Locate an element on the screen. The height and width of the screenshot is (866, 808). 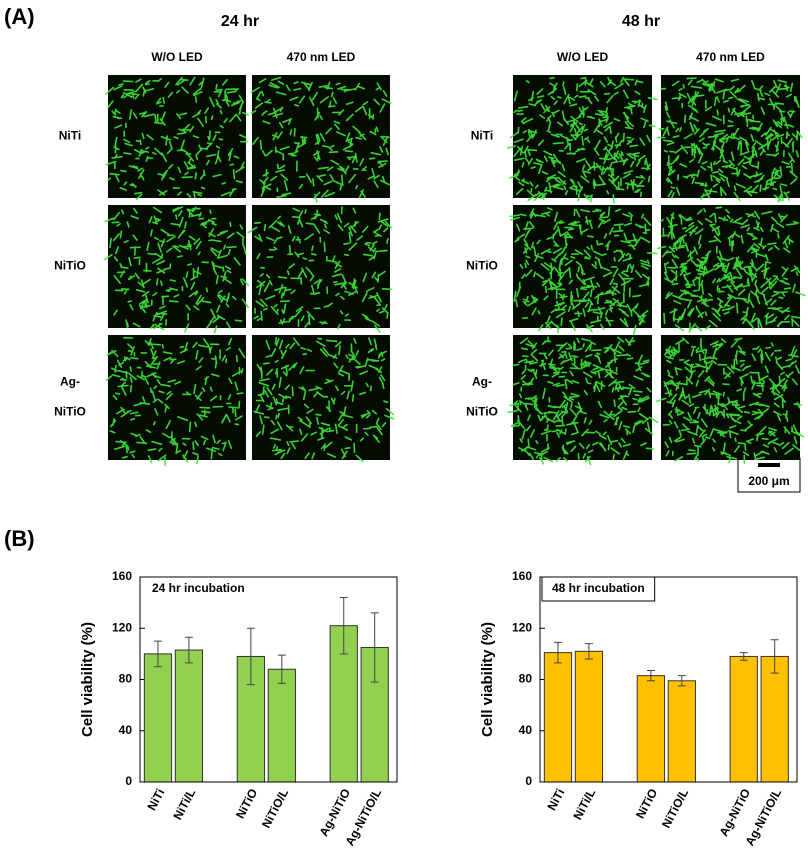
title-box is located at coordinates (598, 589).